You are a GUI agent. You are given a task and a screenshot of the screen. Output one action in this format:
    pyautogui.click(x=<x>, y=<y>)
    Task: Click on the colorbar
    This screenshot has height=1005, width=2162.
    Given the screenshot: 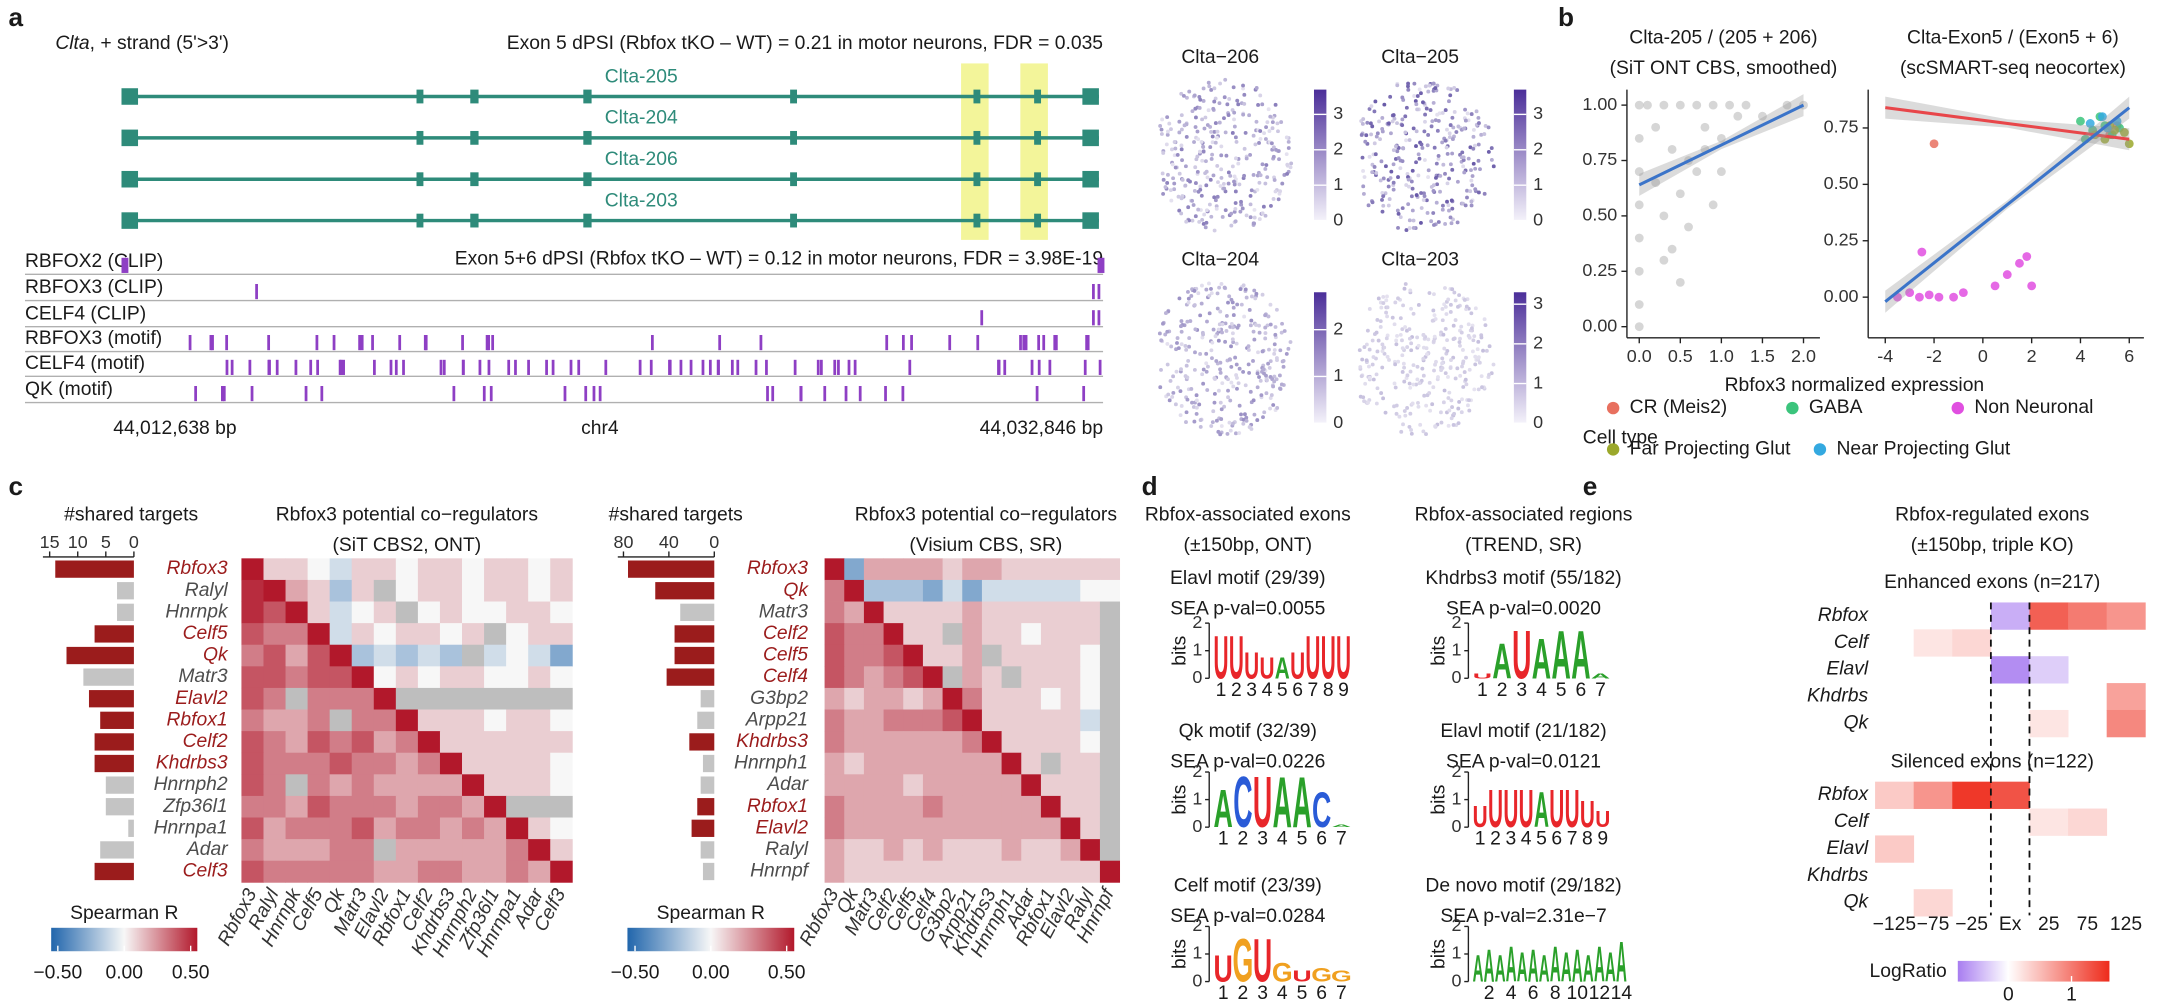 What is the action you would take?
    pyautogui.click(x=124, y=939)
    